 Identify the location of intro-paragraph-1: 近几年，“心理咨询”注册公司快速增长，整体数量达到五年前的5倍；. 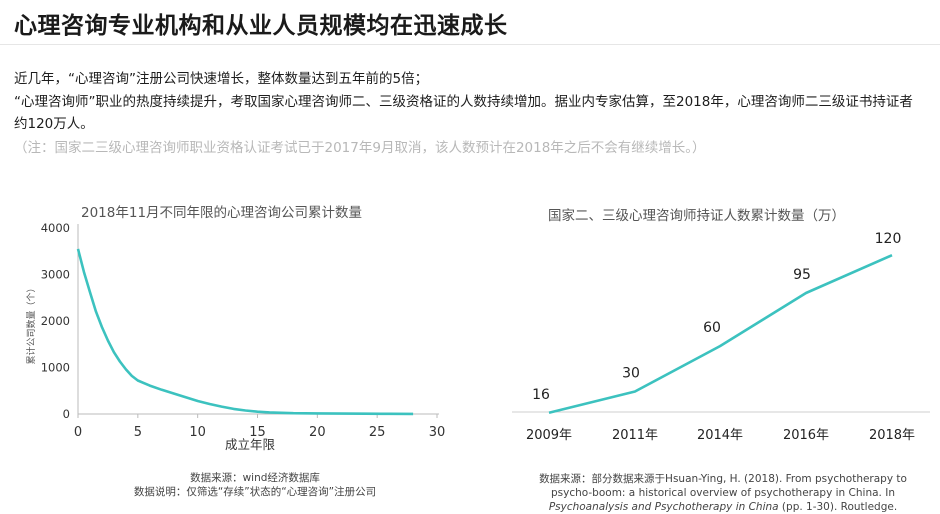
(221, 79).